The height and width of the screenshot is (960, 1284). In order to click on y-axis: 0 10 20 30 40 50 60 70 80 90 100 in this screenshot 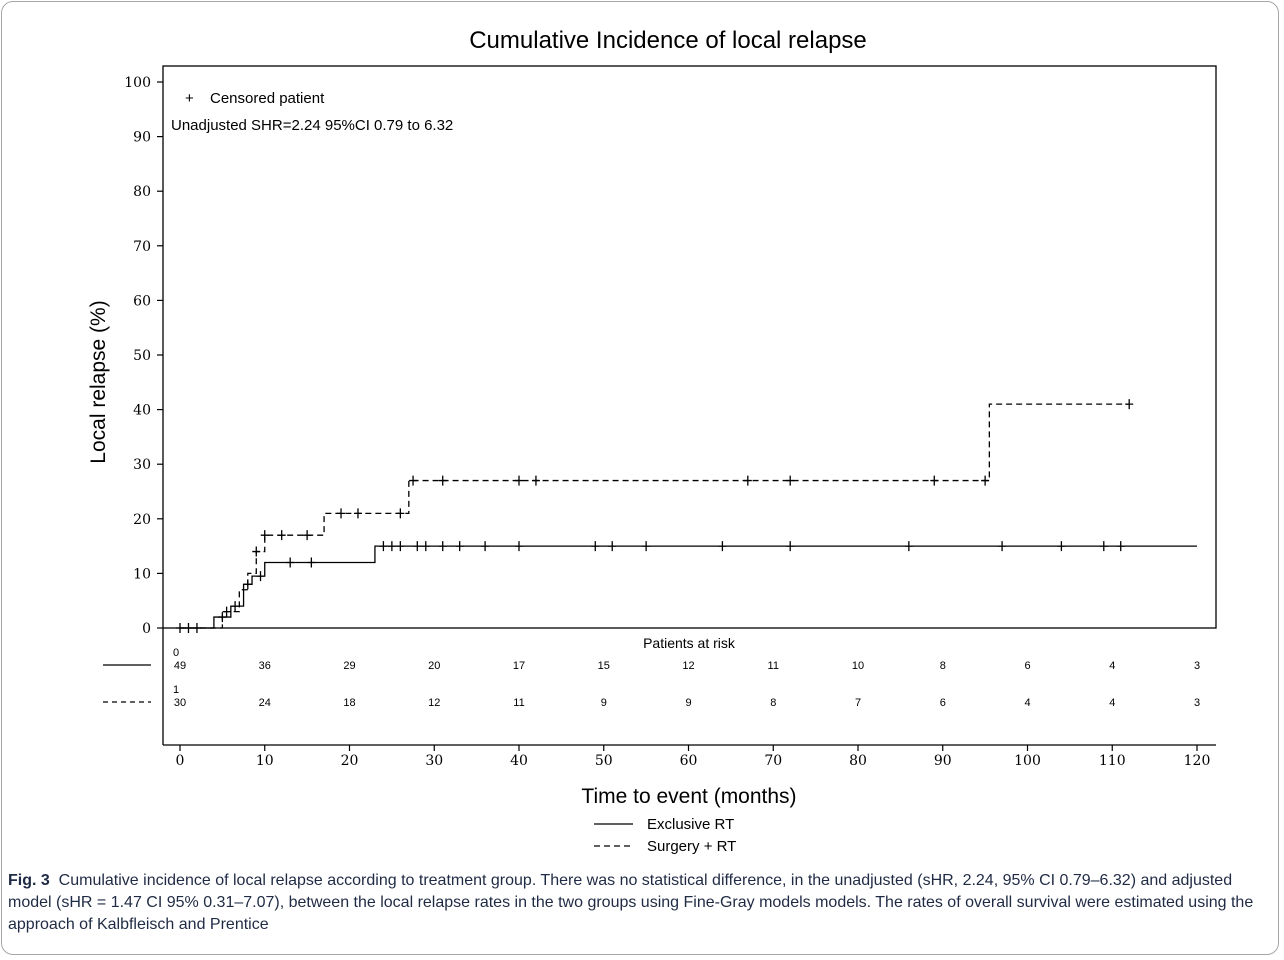, I will do `click(143, 356)`.